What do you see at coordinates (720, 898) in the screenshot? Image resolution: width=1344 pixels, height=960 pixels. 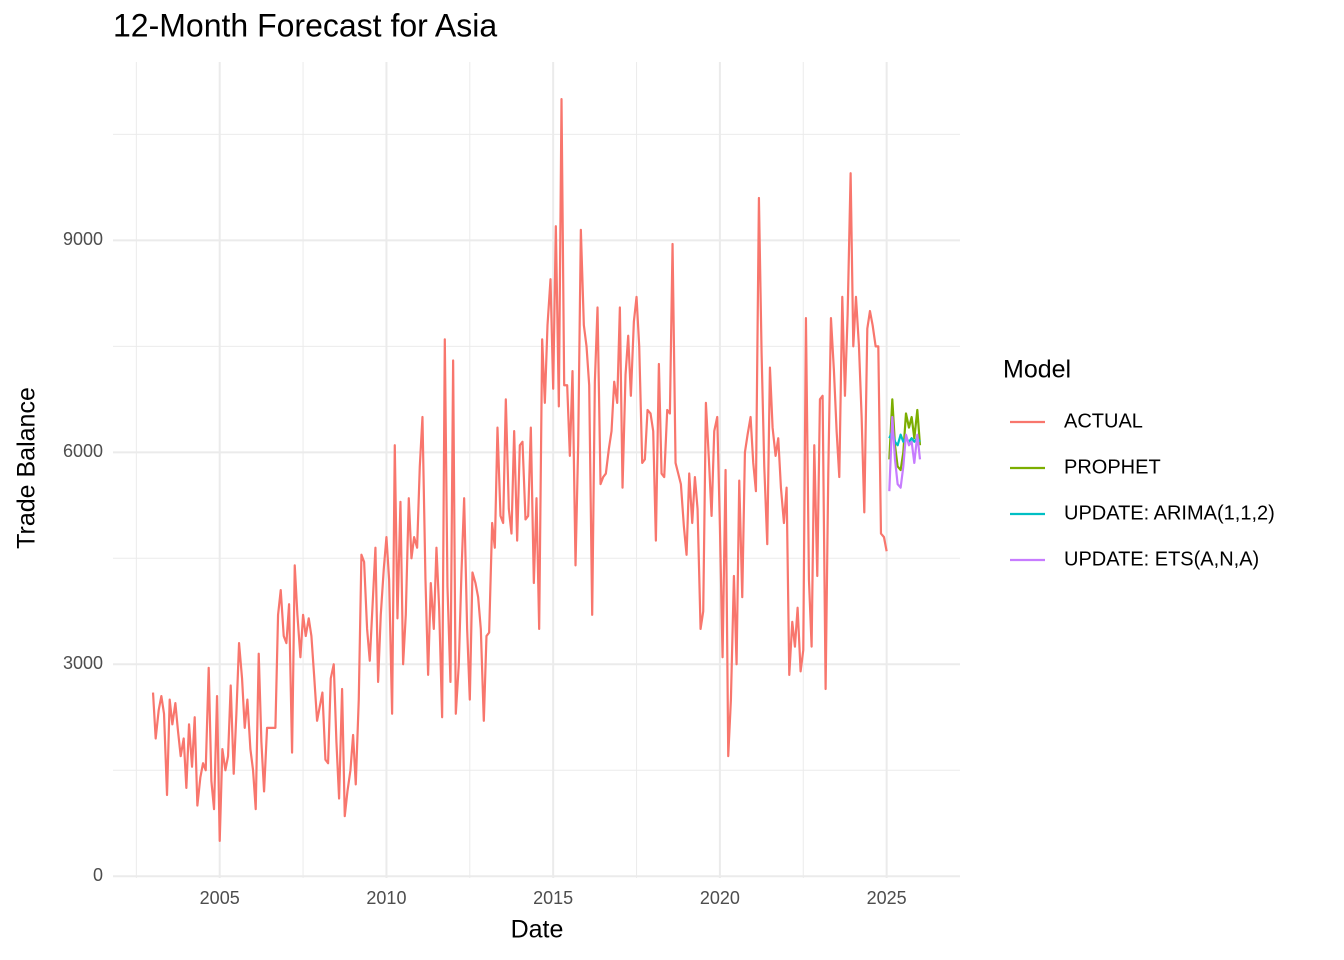 I see `x-tick-label: 2020` at bounding box center [720, 898].